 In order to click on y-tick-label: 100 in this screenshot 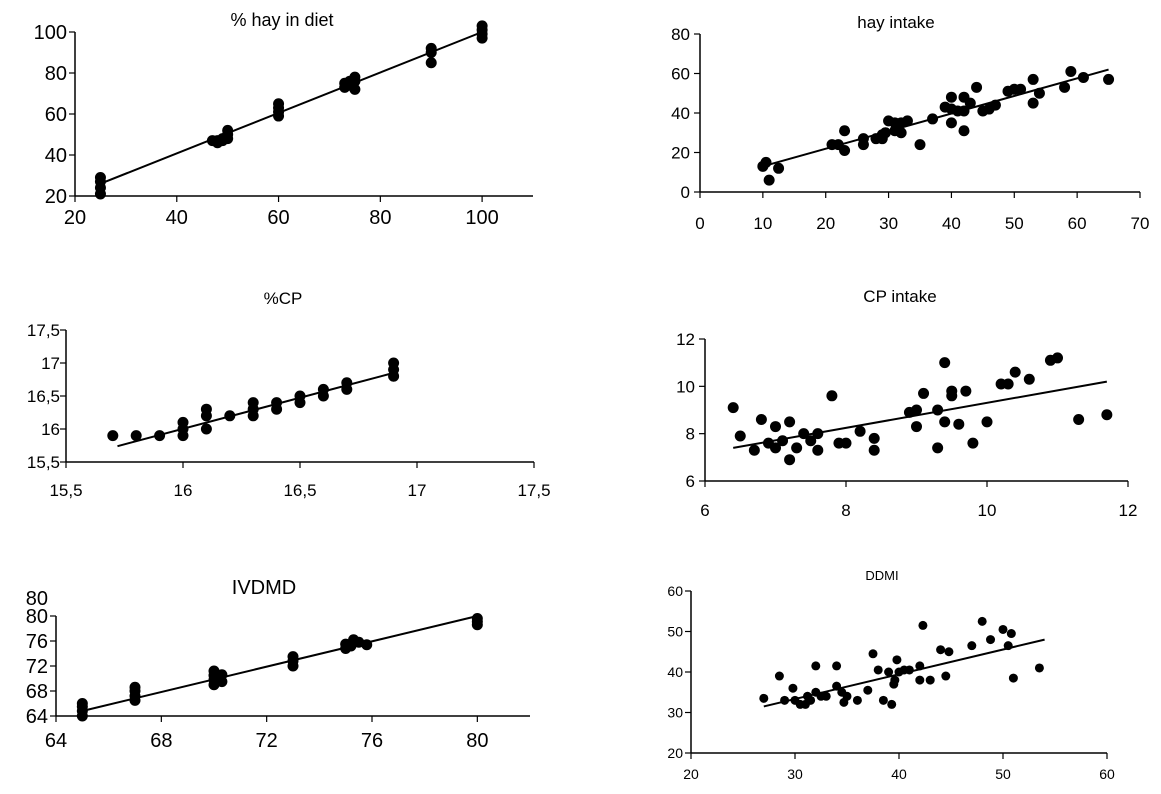, I will do `click(50, 33)`.